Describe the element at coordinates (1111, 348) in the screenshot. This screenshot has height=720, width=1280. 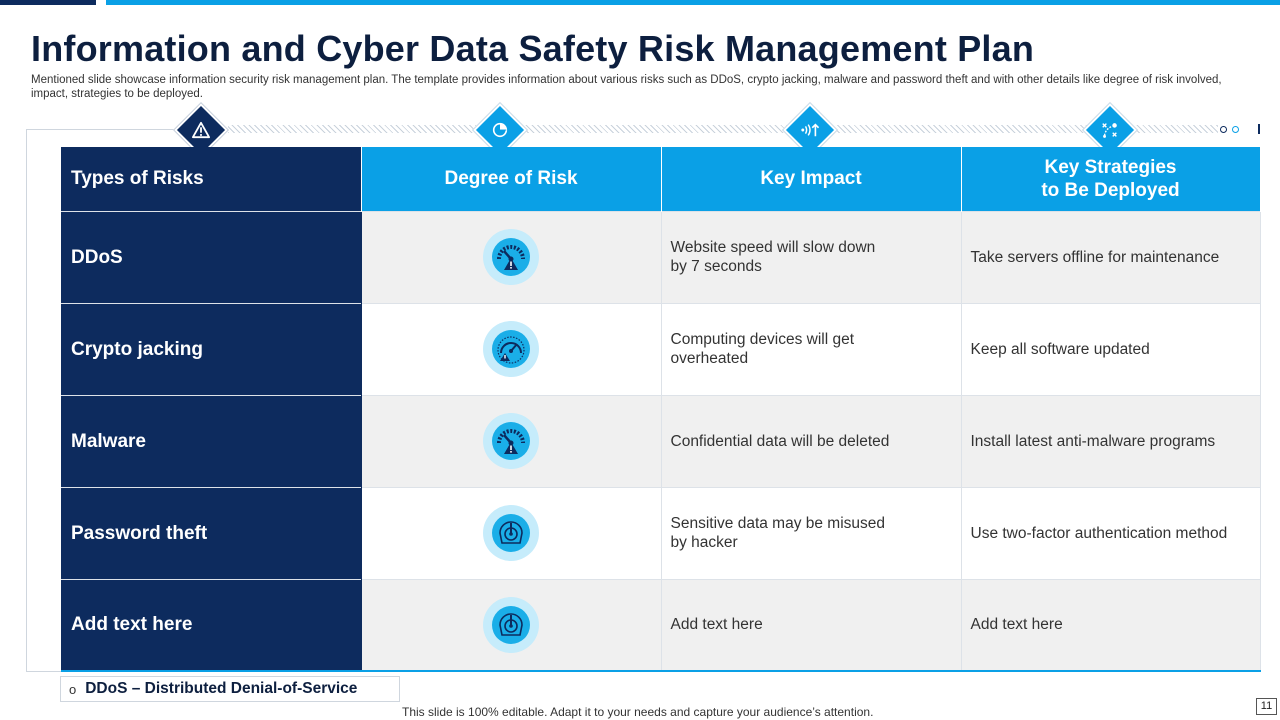
I see `key-strategy-cell: Keep all software updated` at that location.